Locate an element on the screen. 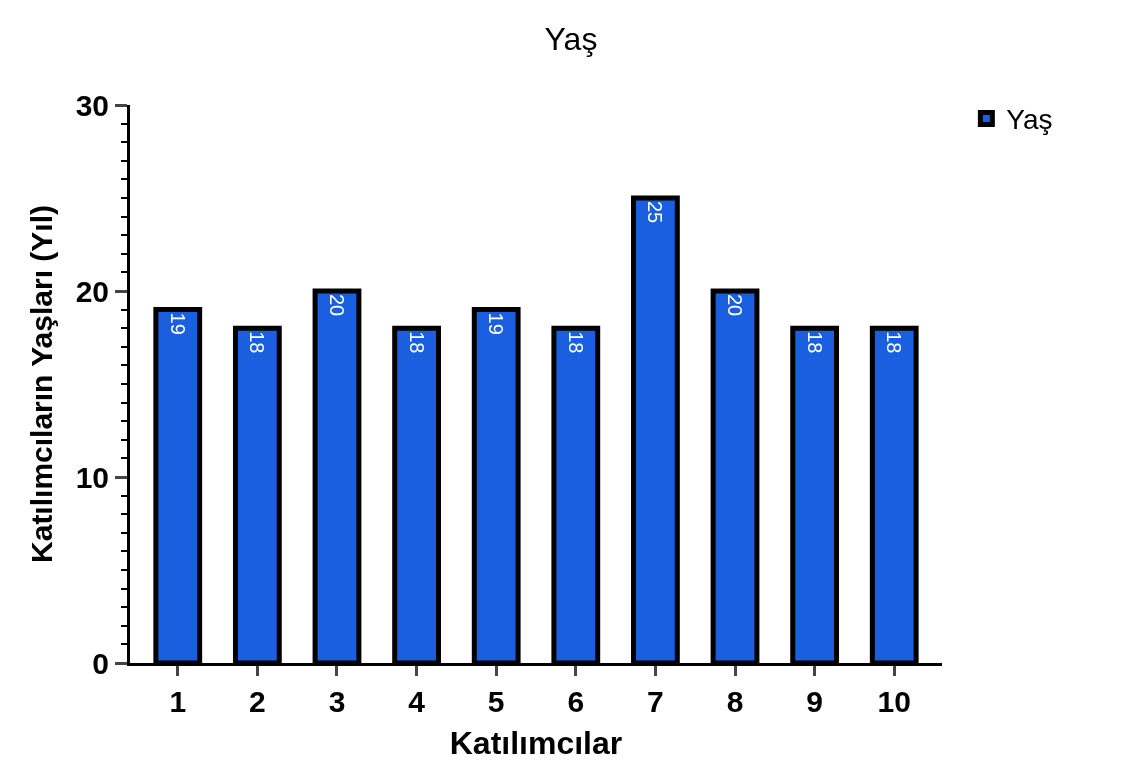  x-tick-label: 10 is located at coordinates (894, 701).